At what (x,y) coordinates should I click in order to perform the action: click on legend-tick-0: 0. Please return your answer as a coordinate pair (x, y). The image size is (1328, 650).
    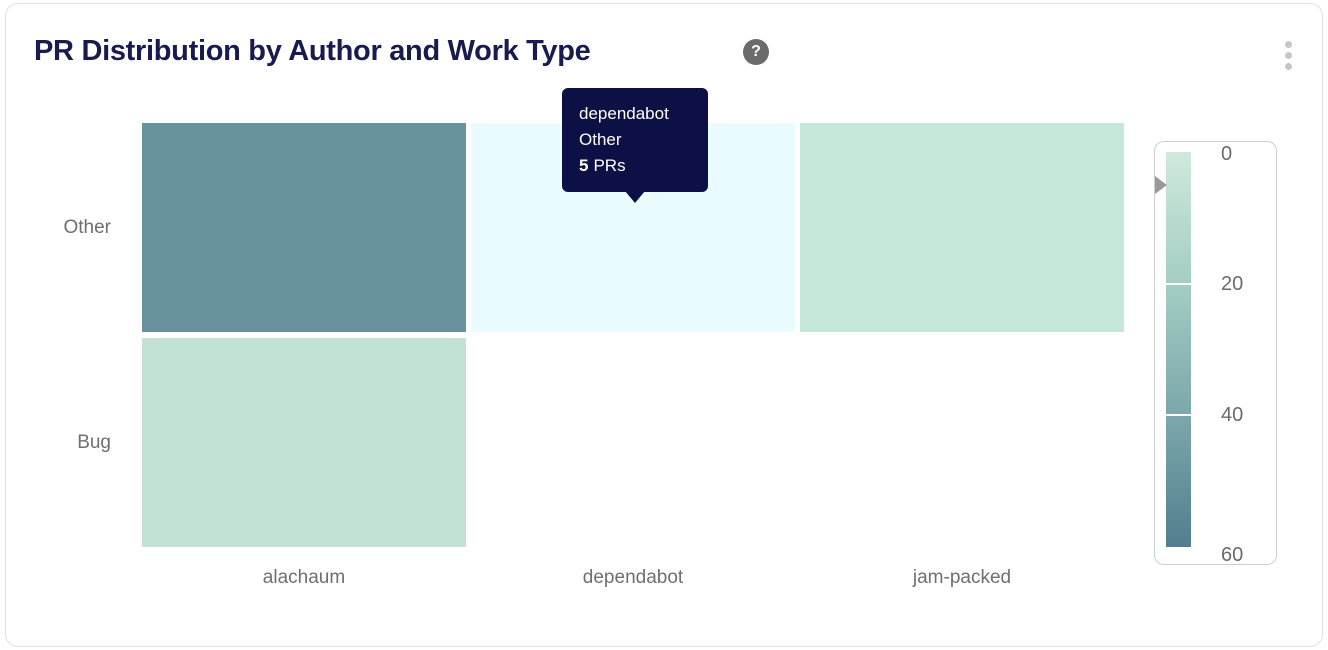
    Looking at the image, I should click on (1227, 154).